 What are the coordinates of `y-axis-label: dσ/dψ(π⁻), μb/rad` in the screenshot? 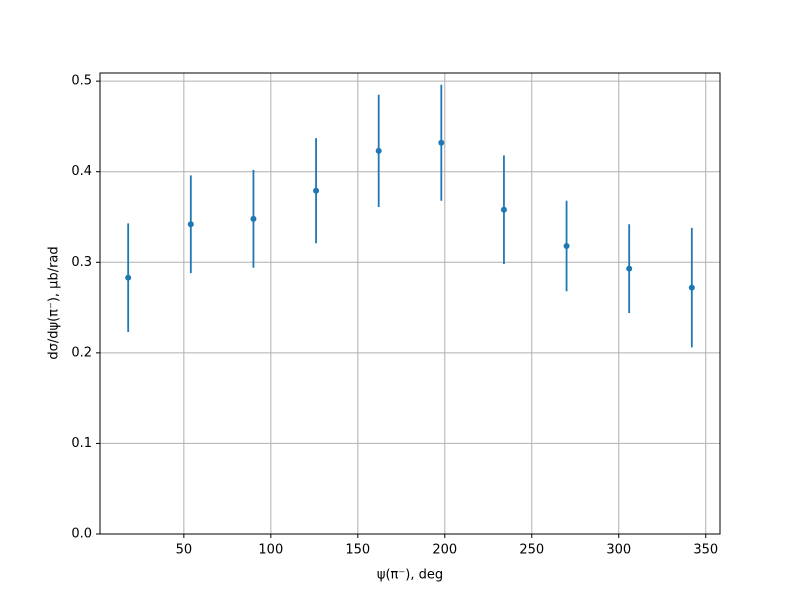 It's located at (54, 302).